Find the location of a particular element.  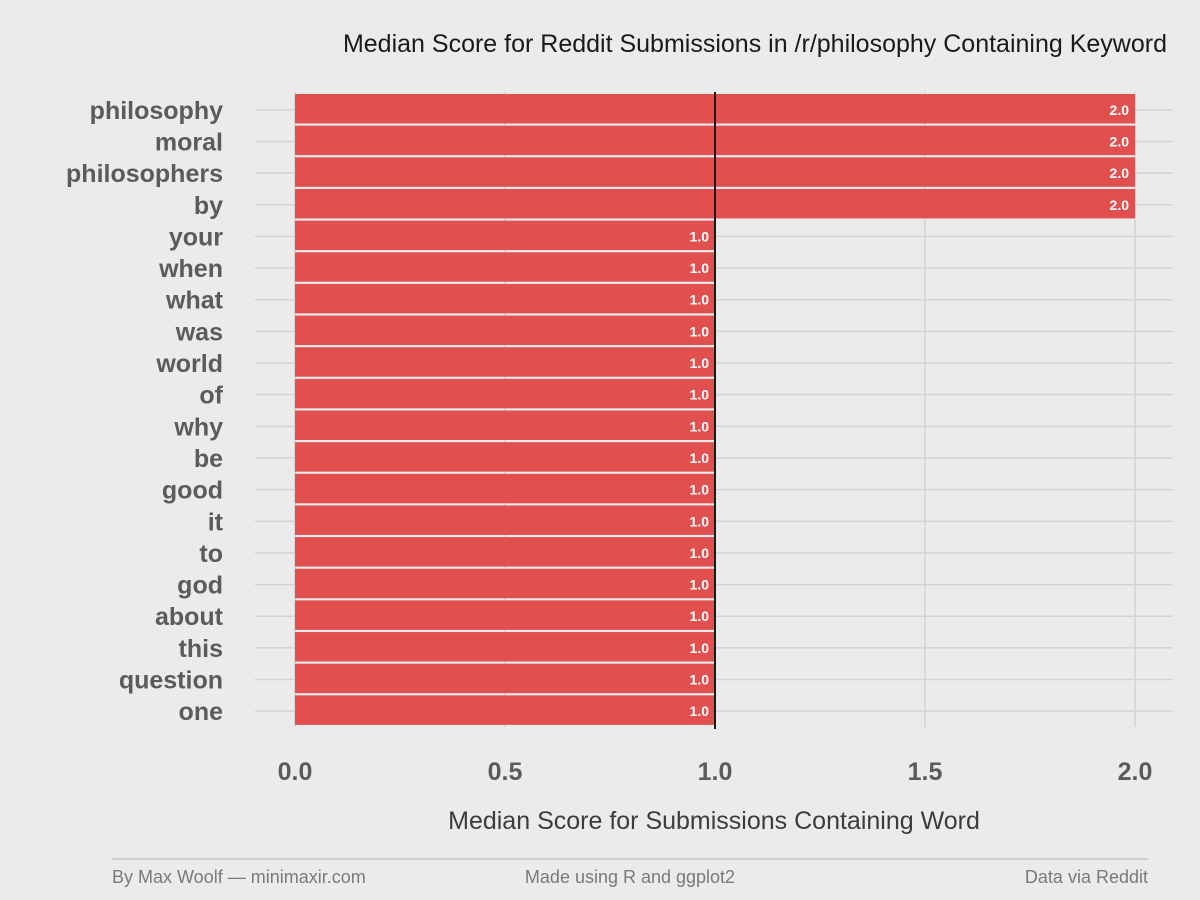

bar-when is located at coordinates (505, 267).